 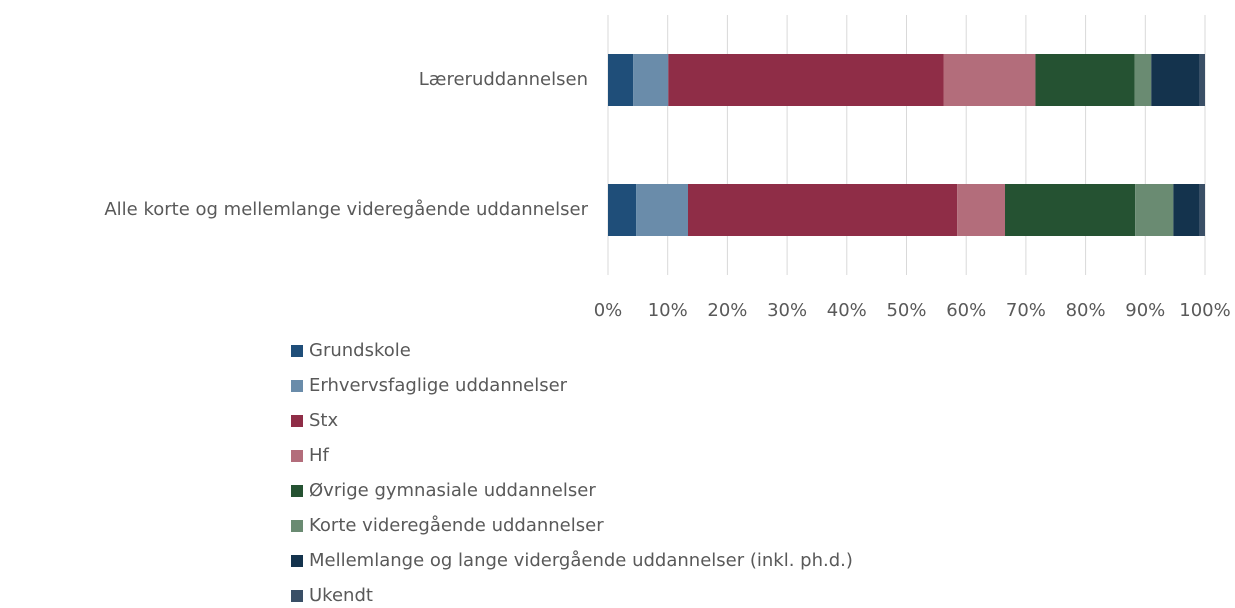 I want to click on legend-label: Øvrige gymnasiale uddannelser, so click(x=452, y=490).